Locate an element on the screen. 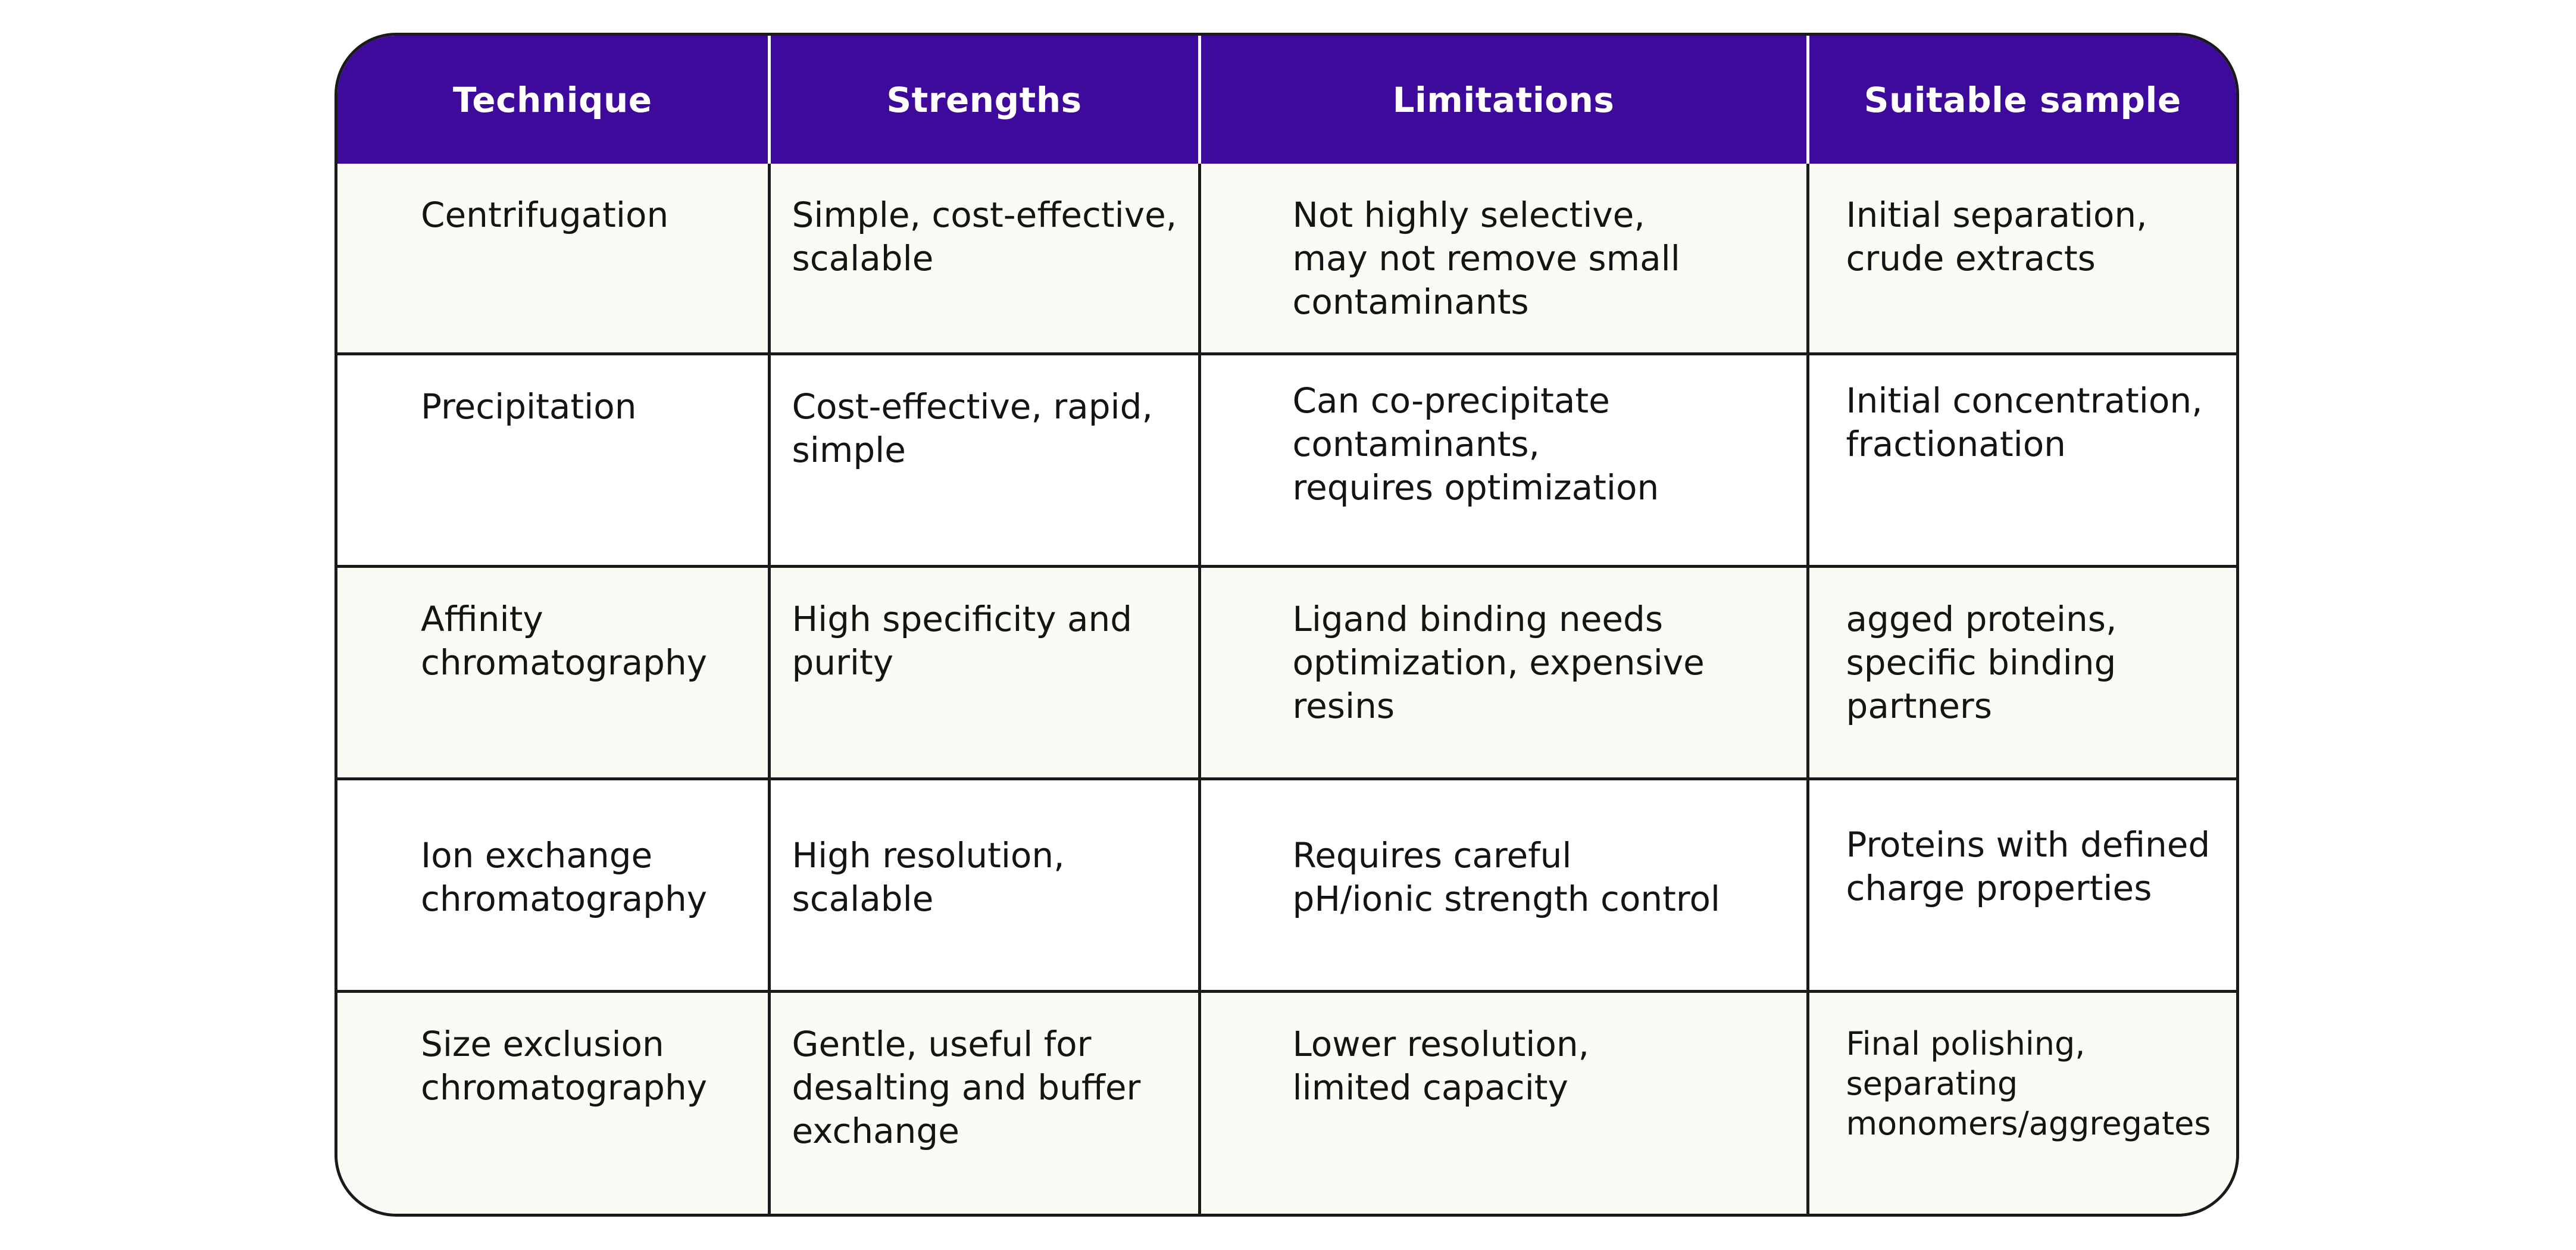 The height and width of the screenshot is (1250, 2576). cell-strengths: High specificity and purity is located at coordinates (985, 671).